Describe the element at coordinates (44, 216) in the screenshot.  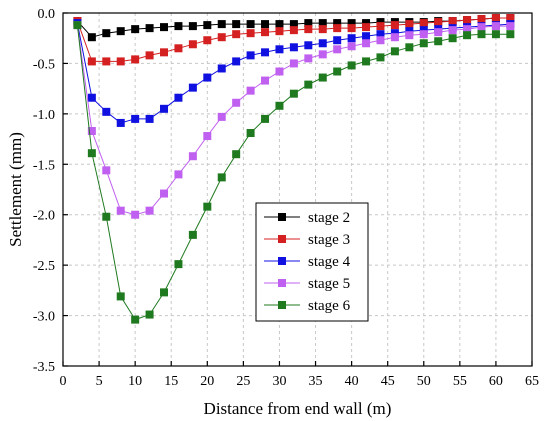
I see `y-tick-label: -2.0` at that location.